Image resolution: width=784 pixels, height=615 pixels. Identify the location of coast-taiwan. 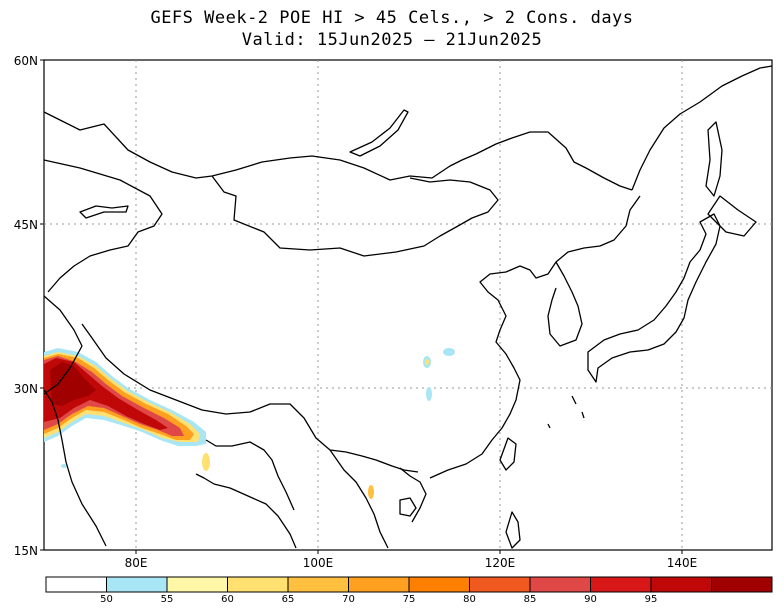
(508, 454).